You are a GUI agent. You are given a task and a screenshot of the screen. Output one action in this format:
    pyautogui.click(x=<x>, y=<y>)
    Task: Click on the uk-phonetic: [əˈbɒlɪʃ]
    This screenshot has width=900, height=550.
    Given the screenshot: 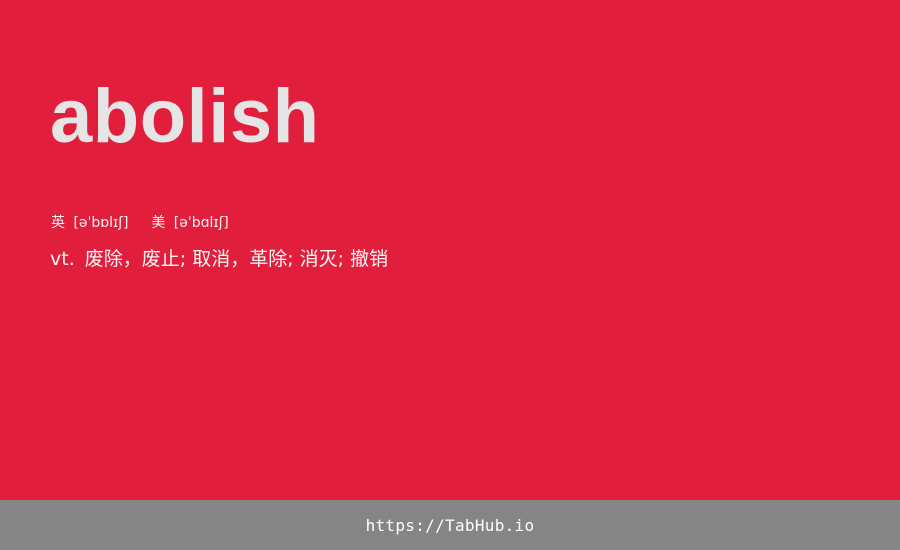 What is the action you would take?
    pyautogui.click(x=101, y=223)
    